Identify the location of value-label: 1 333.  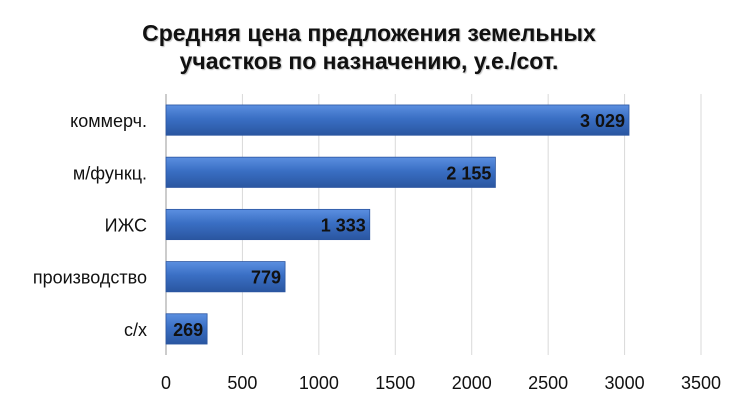
(343, 226).